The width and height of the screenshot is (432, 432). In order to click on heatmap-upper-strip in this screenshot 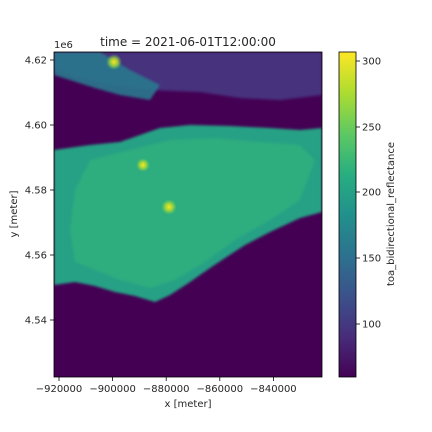, I will do `click(107, 76)`.